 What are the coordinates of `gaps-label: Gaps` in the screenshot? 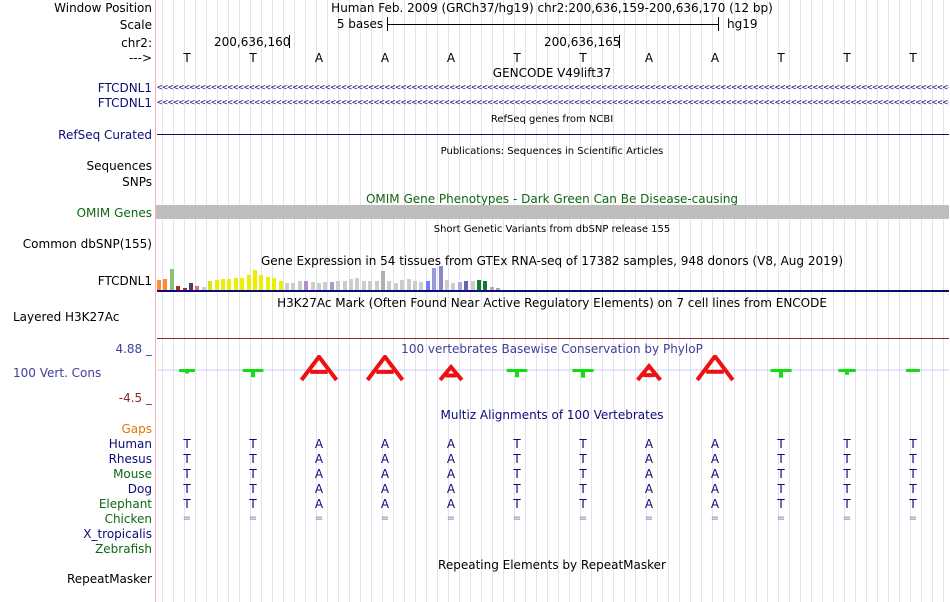 It's located at (136, 429).